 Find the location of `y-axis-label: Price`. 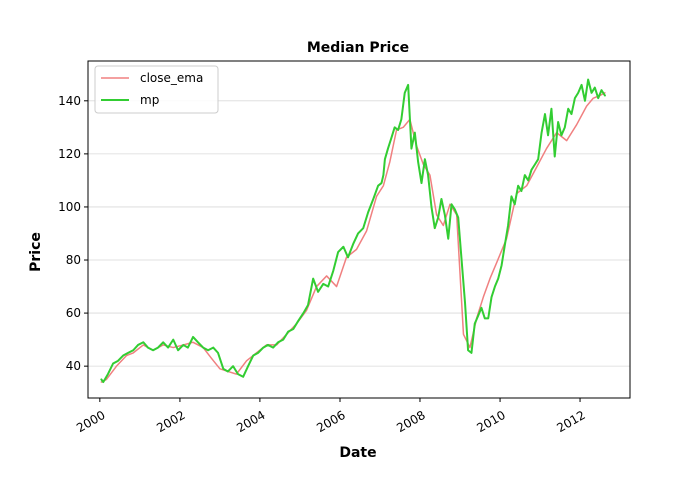

y-axis-label: Price is located at coordinates (36, 252).